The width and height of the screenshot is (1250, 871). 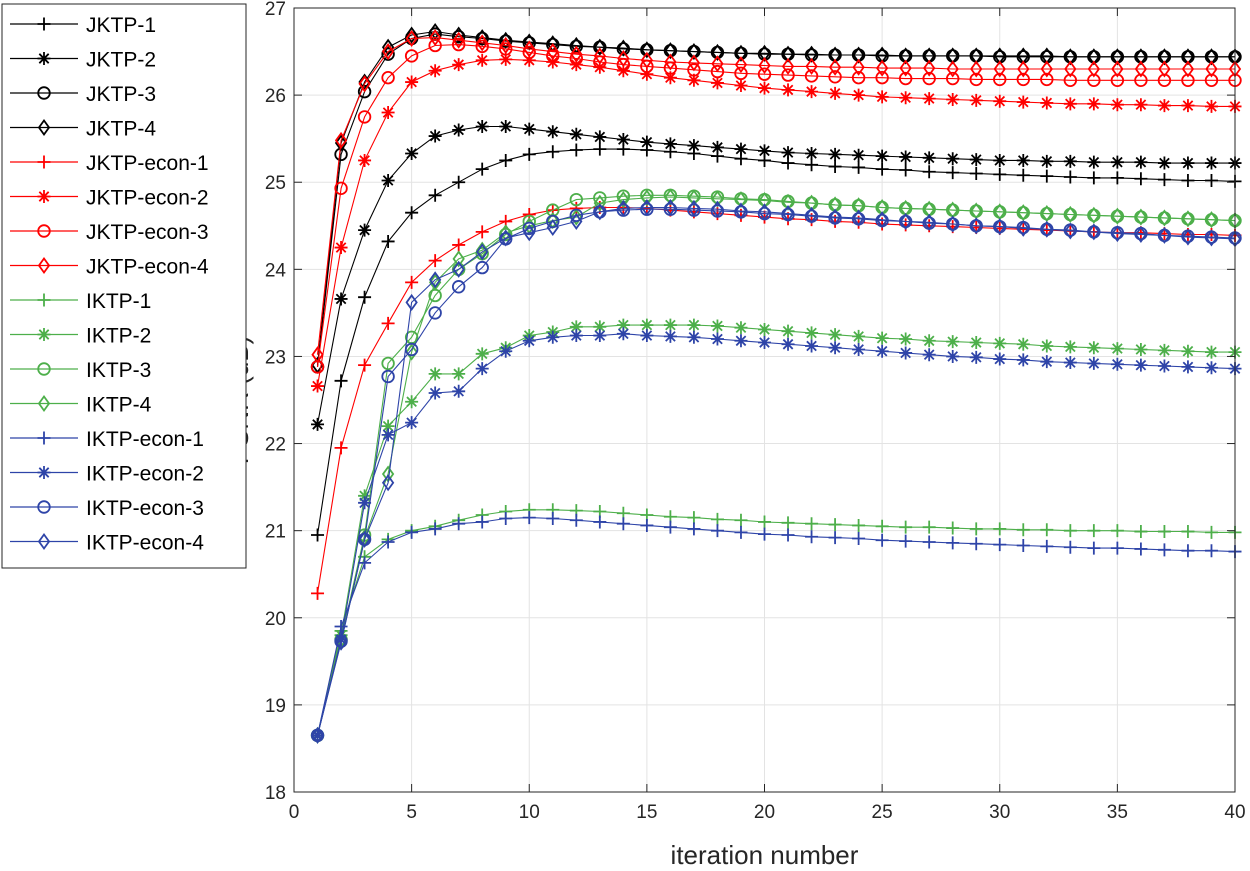 I want to click on y-tick-label: 26, so click(x=275, y=96).